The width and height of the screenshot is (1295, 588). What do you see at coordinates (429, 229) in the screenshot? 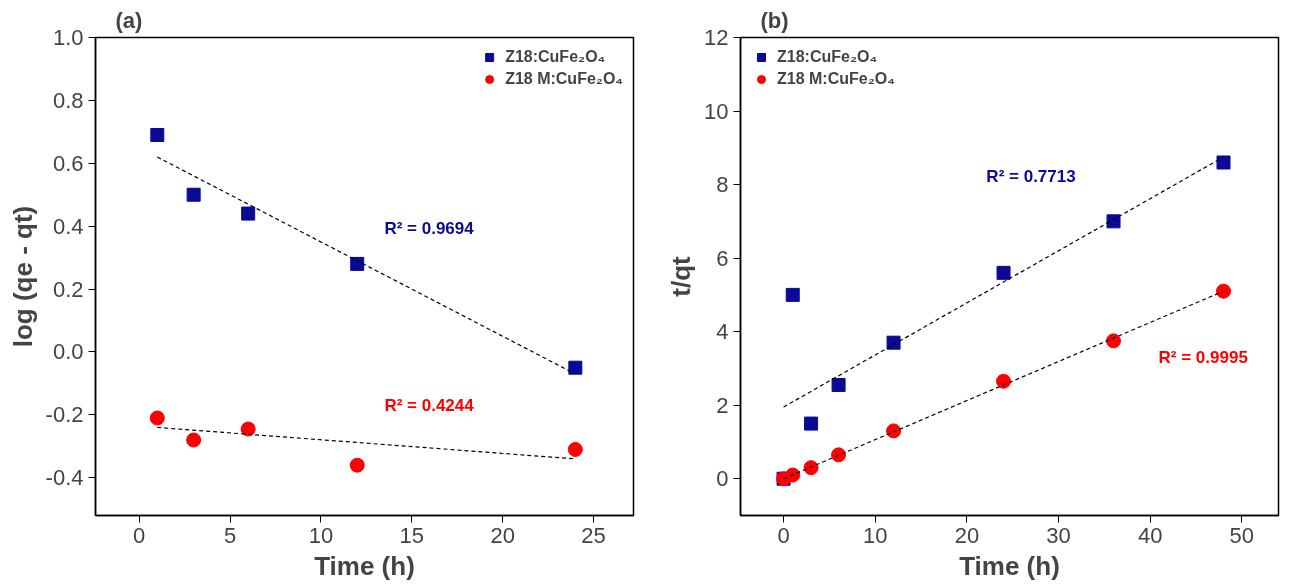
I see `annotation: R² = 0.9694` at bounding box center [429, 229].